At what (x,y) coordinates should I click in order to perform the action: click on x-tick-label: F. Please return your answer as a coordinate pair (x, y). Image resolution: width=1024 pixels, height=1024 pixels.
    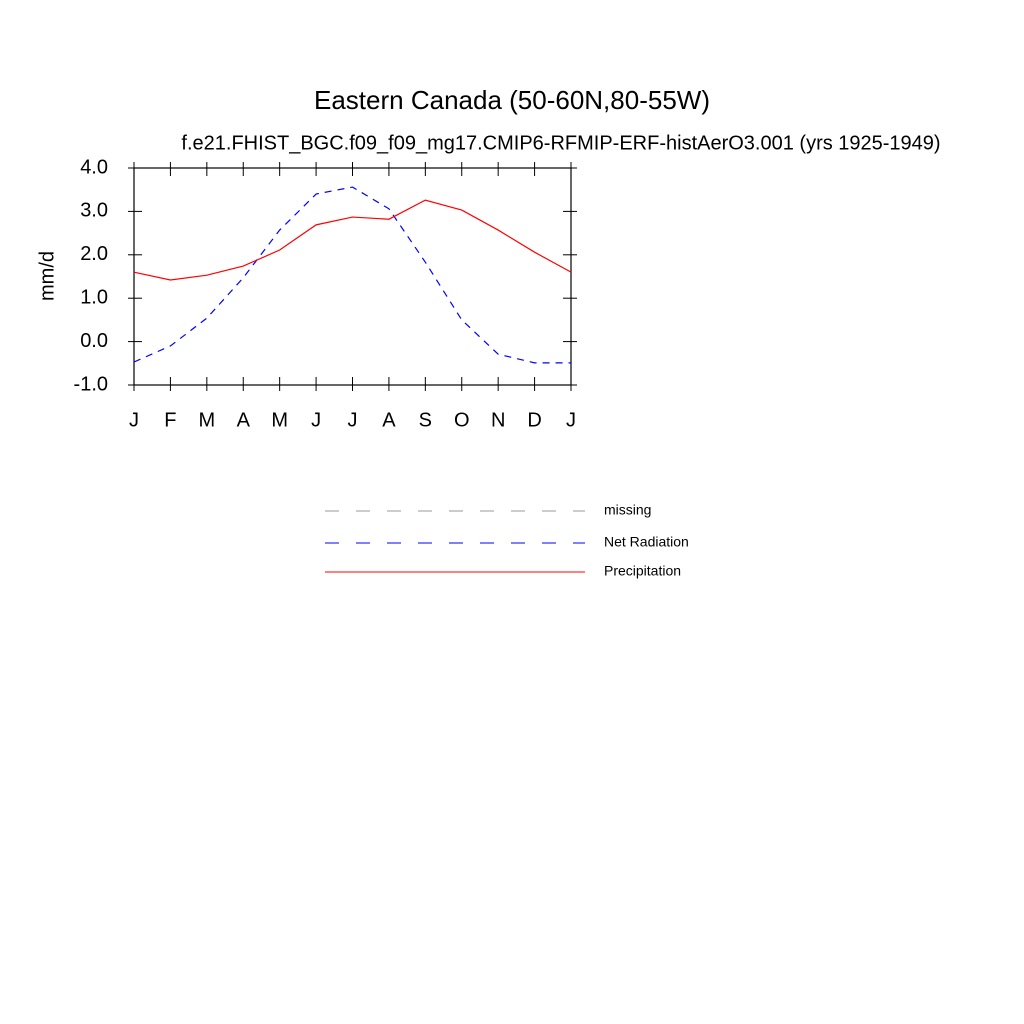
    Looking at the image, I should click on (170, 420).